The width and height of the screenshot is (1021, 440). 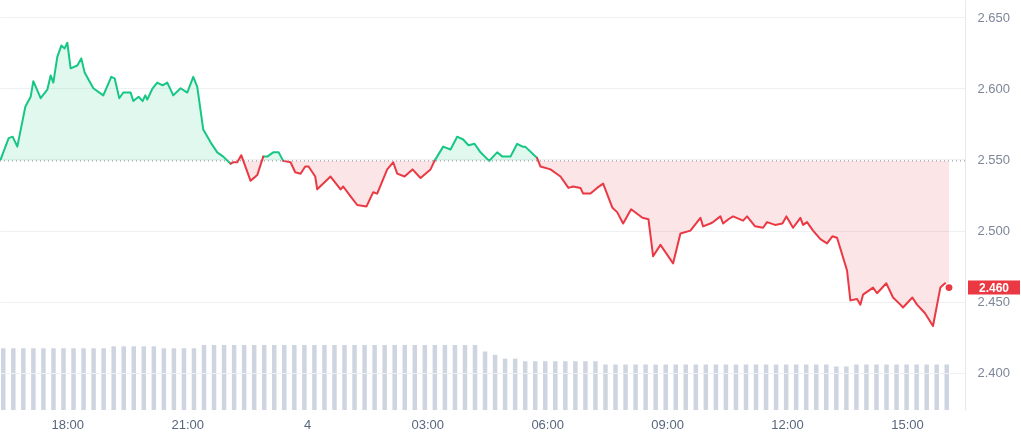 What do you see at coordinates (994, 159) in the screenshot?
I see `y-tick-label: 2.550` at bounding box center [994, 159].